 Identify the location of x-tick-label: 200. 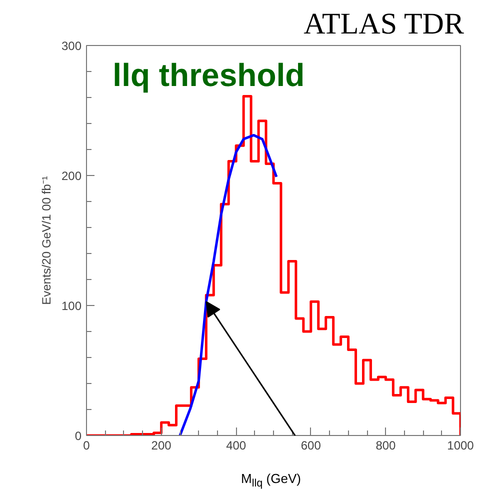
(161, 445).